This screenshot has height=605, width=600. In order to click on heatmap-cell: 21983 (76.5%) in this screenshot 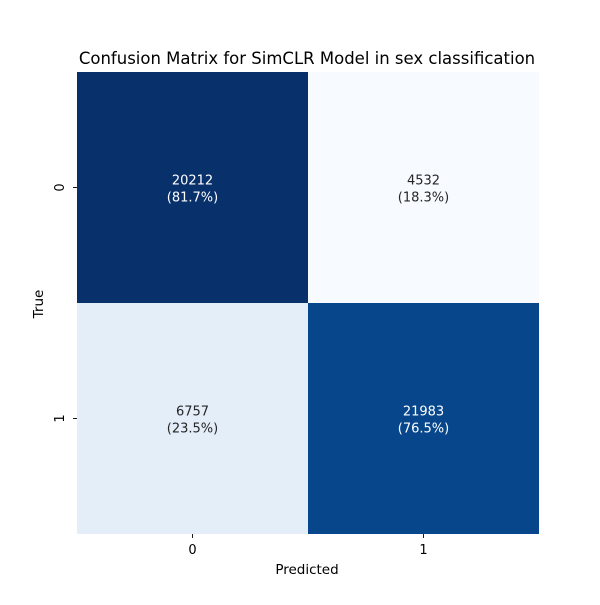, I will do `click(423, 418)`.